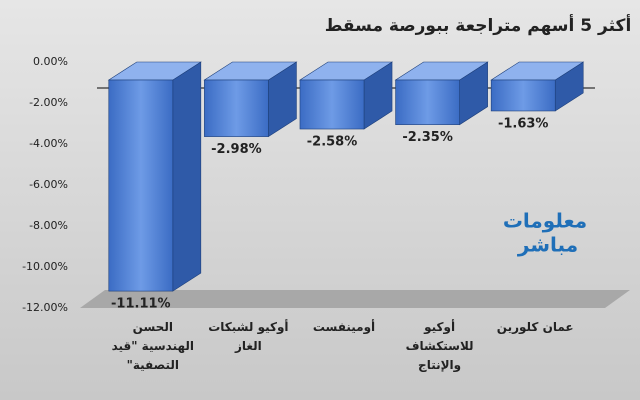 The width and height of the screenshot is (640, 400). What do you see at coordinates (427, 137) in the screenshot?
I see `value-label: -2.35%` at bounding box center [427, 137].